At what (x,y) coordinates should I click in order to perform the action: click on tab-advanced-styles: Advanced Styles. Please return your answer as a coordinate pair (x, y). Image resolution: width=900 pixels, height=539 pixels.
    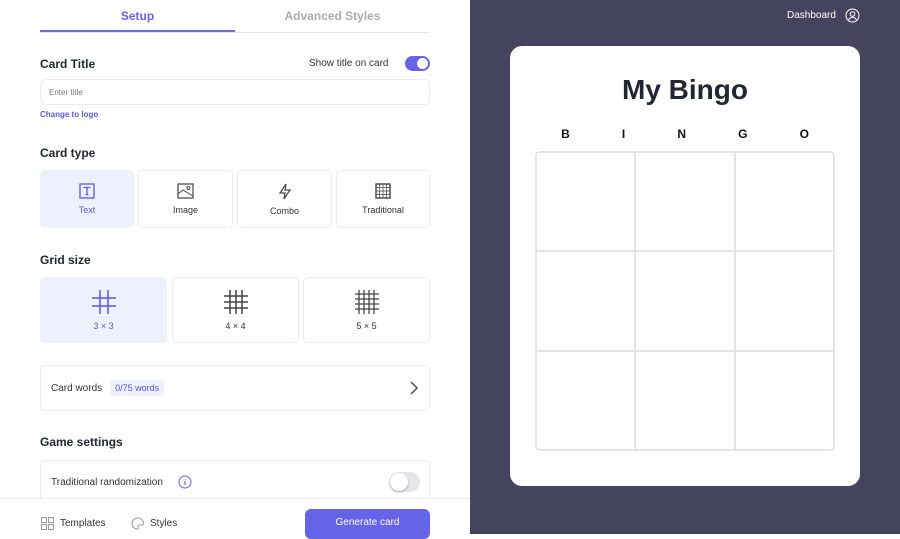
    Looking at the image, I should click on (332, 16).